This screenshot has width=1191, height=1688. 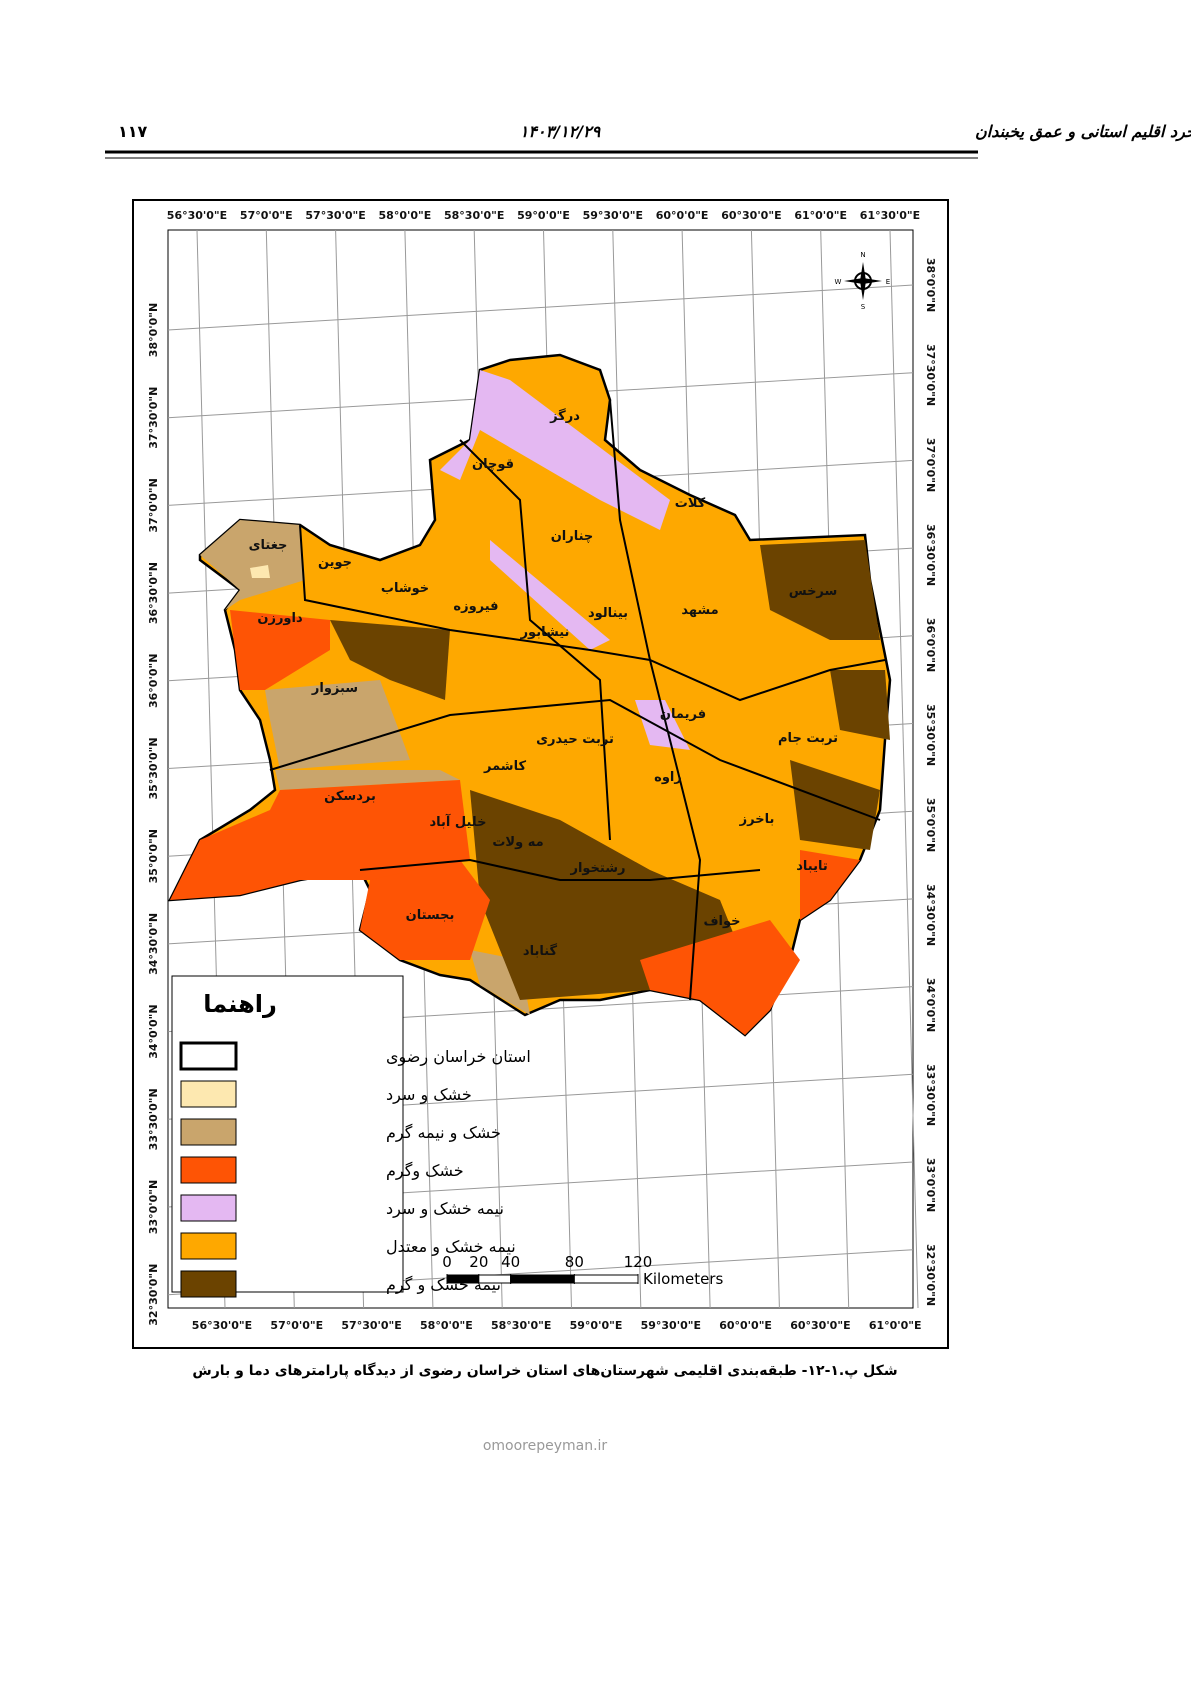 I want to click on county-label: گناباد, so click(x=540, y=951).